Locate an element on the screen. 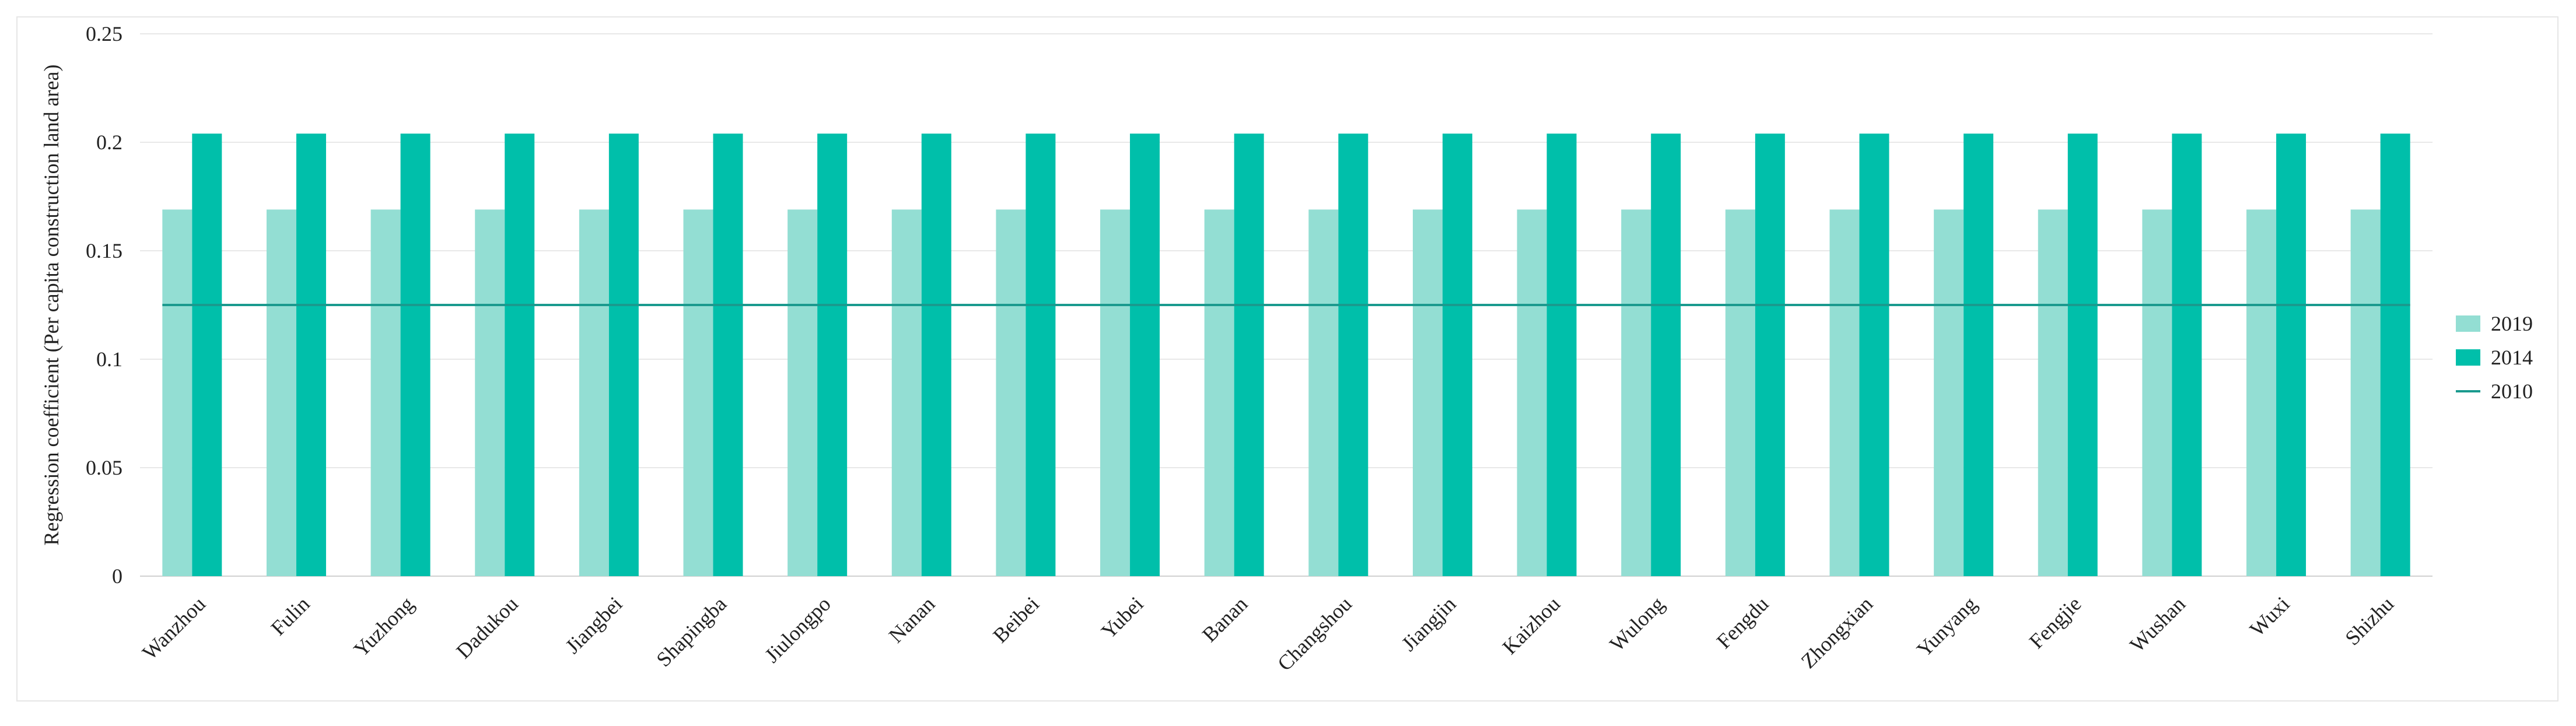 This screenshot has width=2576, height=726. bar-2014-zhongxian is located at coordinates (1874, 355).